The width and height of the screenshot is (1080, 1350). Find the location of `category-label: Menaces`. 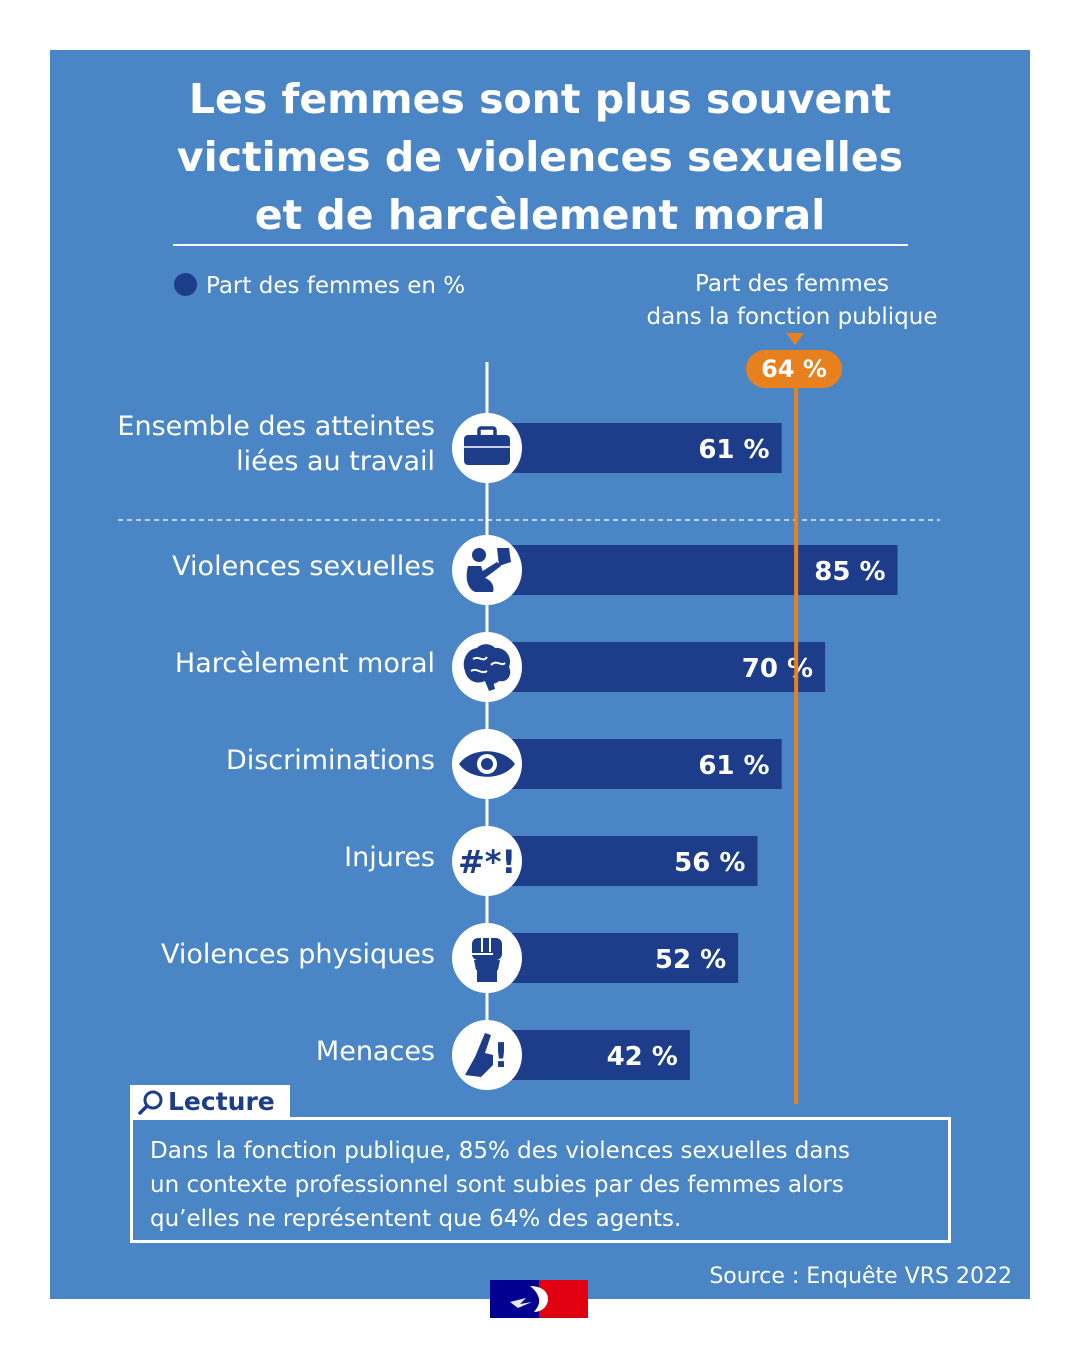

category-label: Menaces is located at coordinates (375, 1051).